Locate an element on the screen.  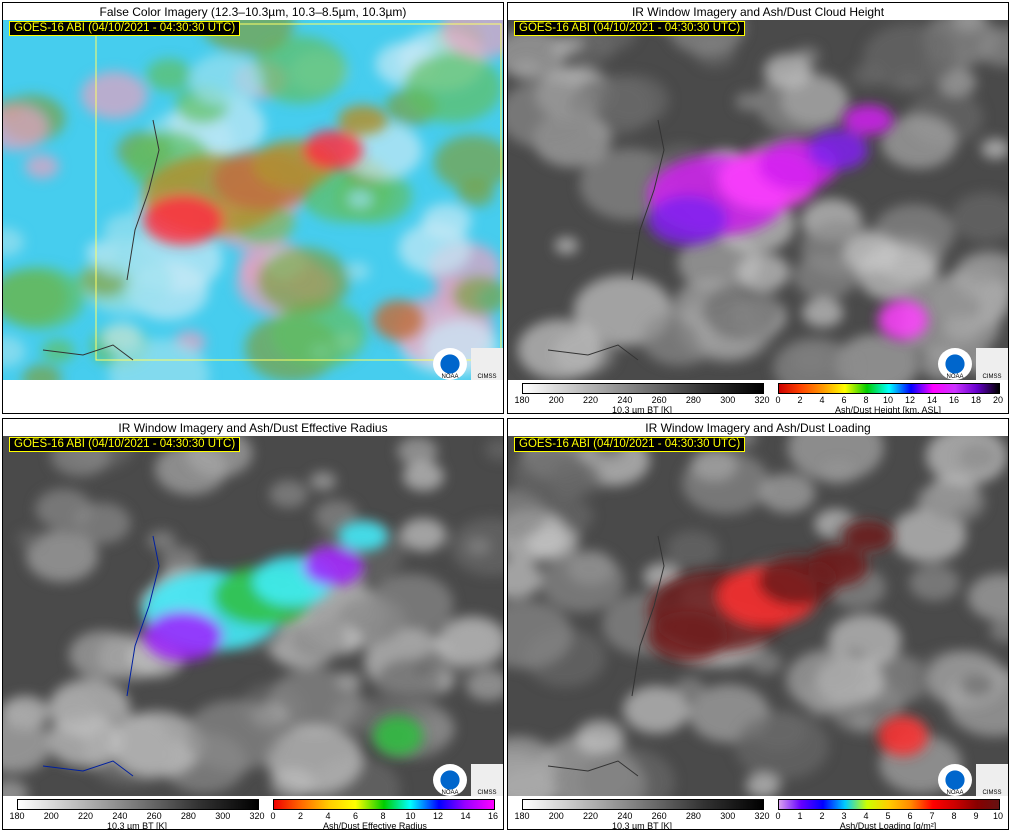
colorbar-label: Ash/Dust Loading [g/m²] is located at coordinates (888, 825).